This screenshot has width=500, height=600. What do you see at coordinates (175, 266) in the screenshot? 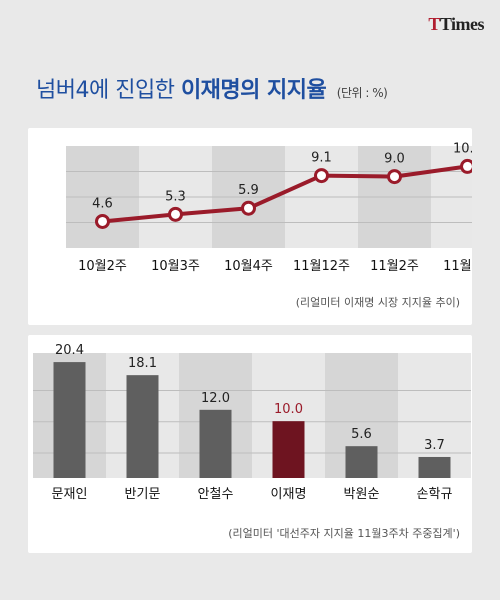
I see `line-chart-category-label: 10월3주` at bounding box center [175, 266].